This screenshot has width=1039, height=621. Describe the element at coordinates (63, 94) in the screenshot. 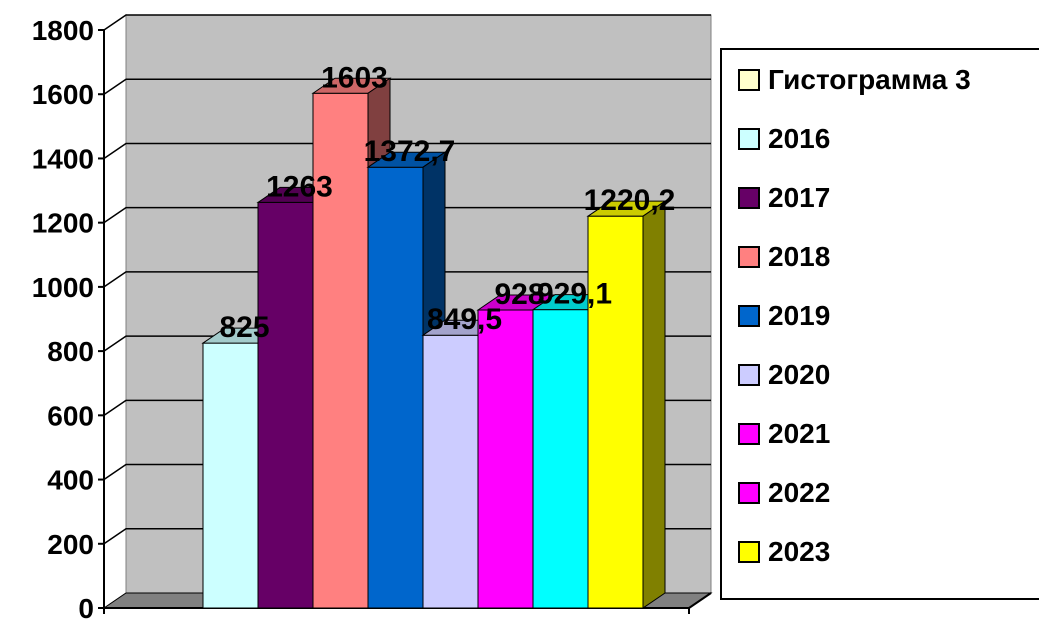

I see `y-tick-label: 1600` at that location.